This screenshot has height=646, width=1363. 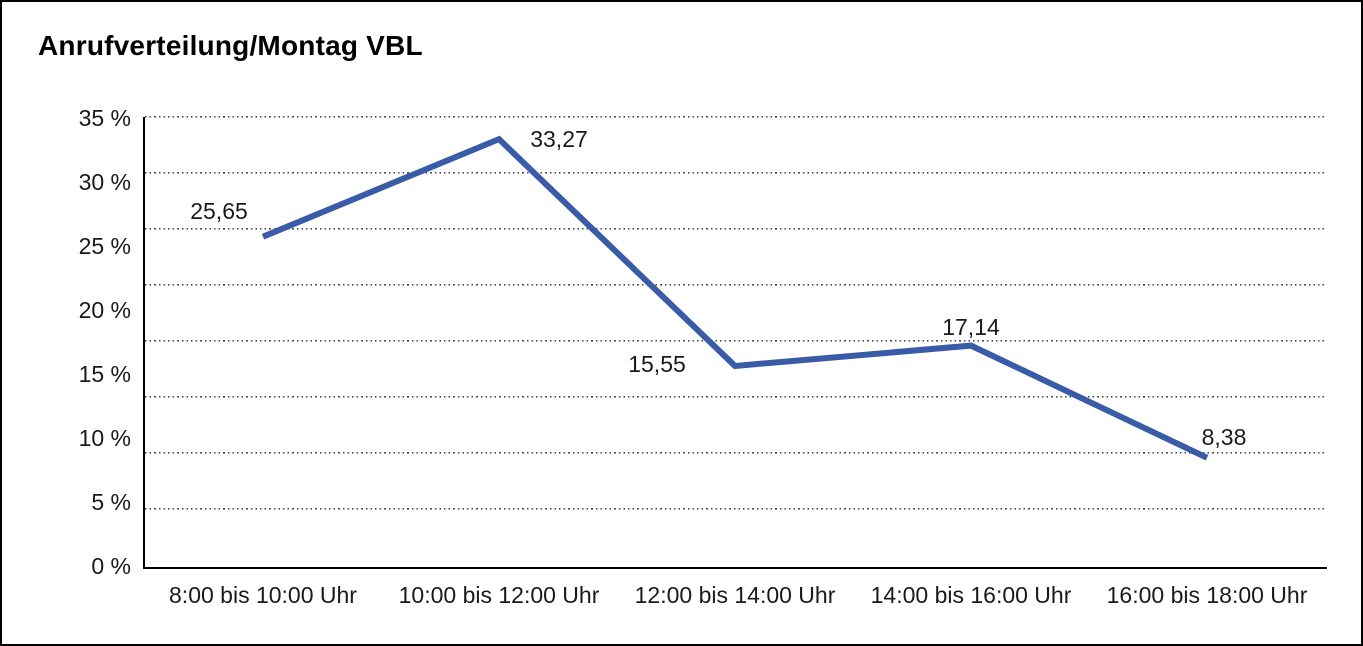 I want to click on y-tick-label: 5 %, so click(x=111, y=502).